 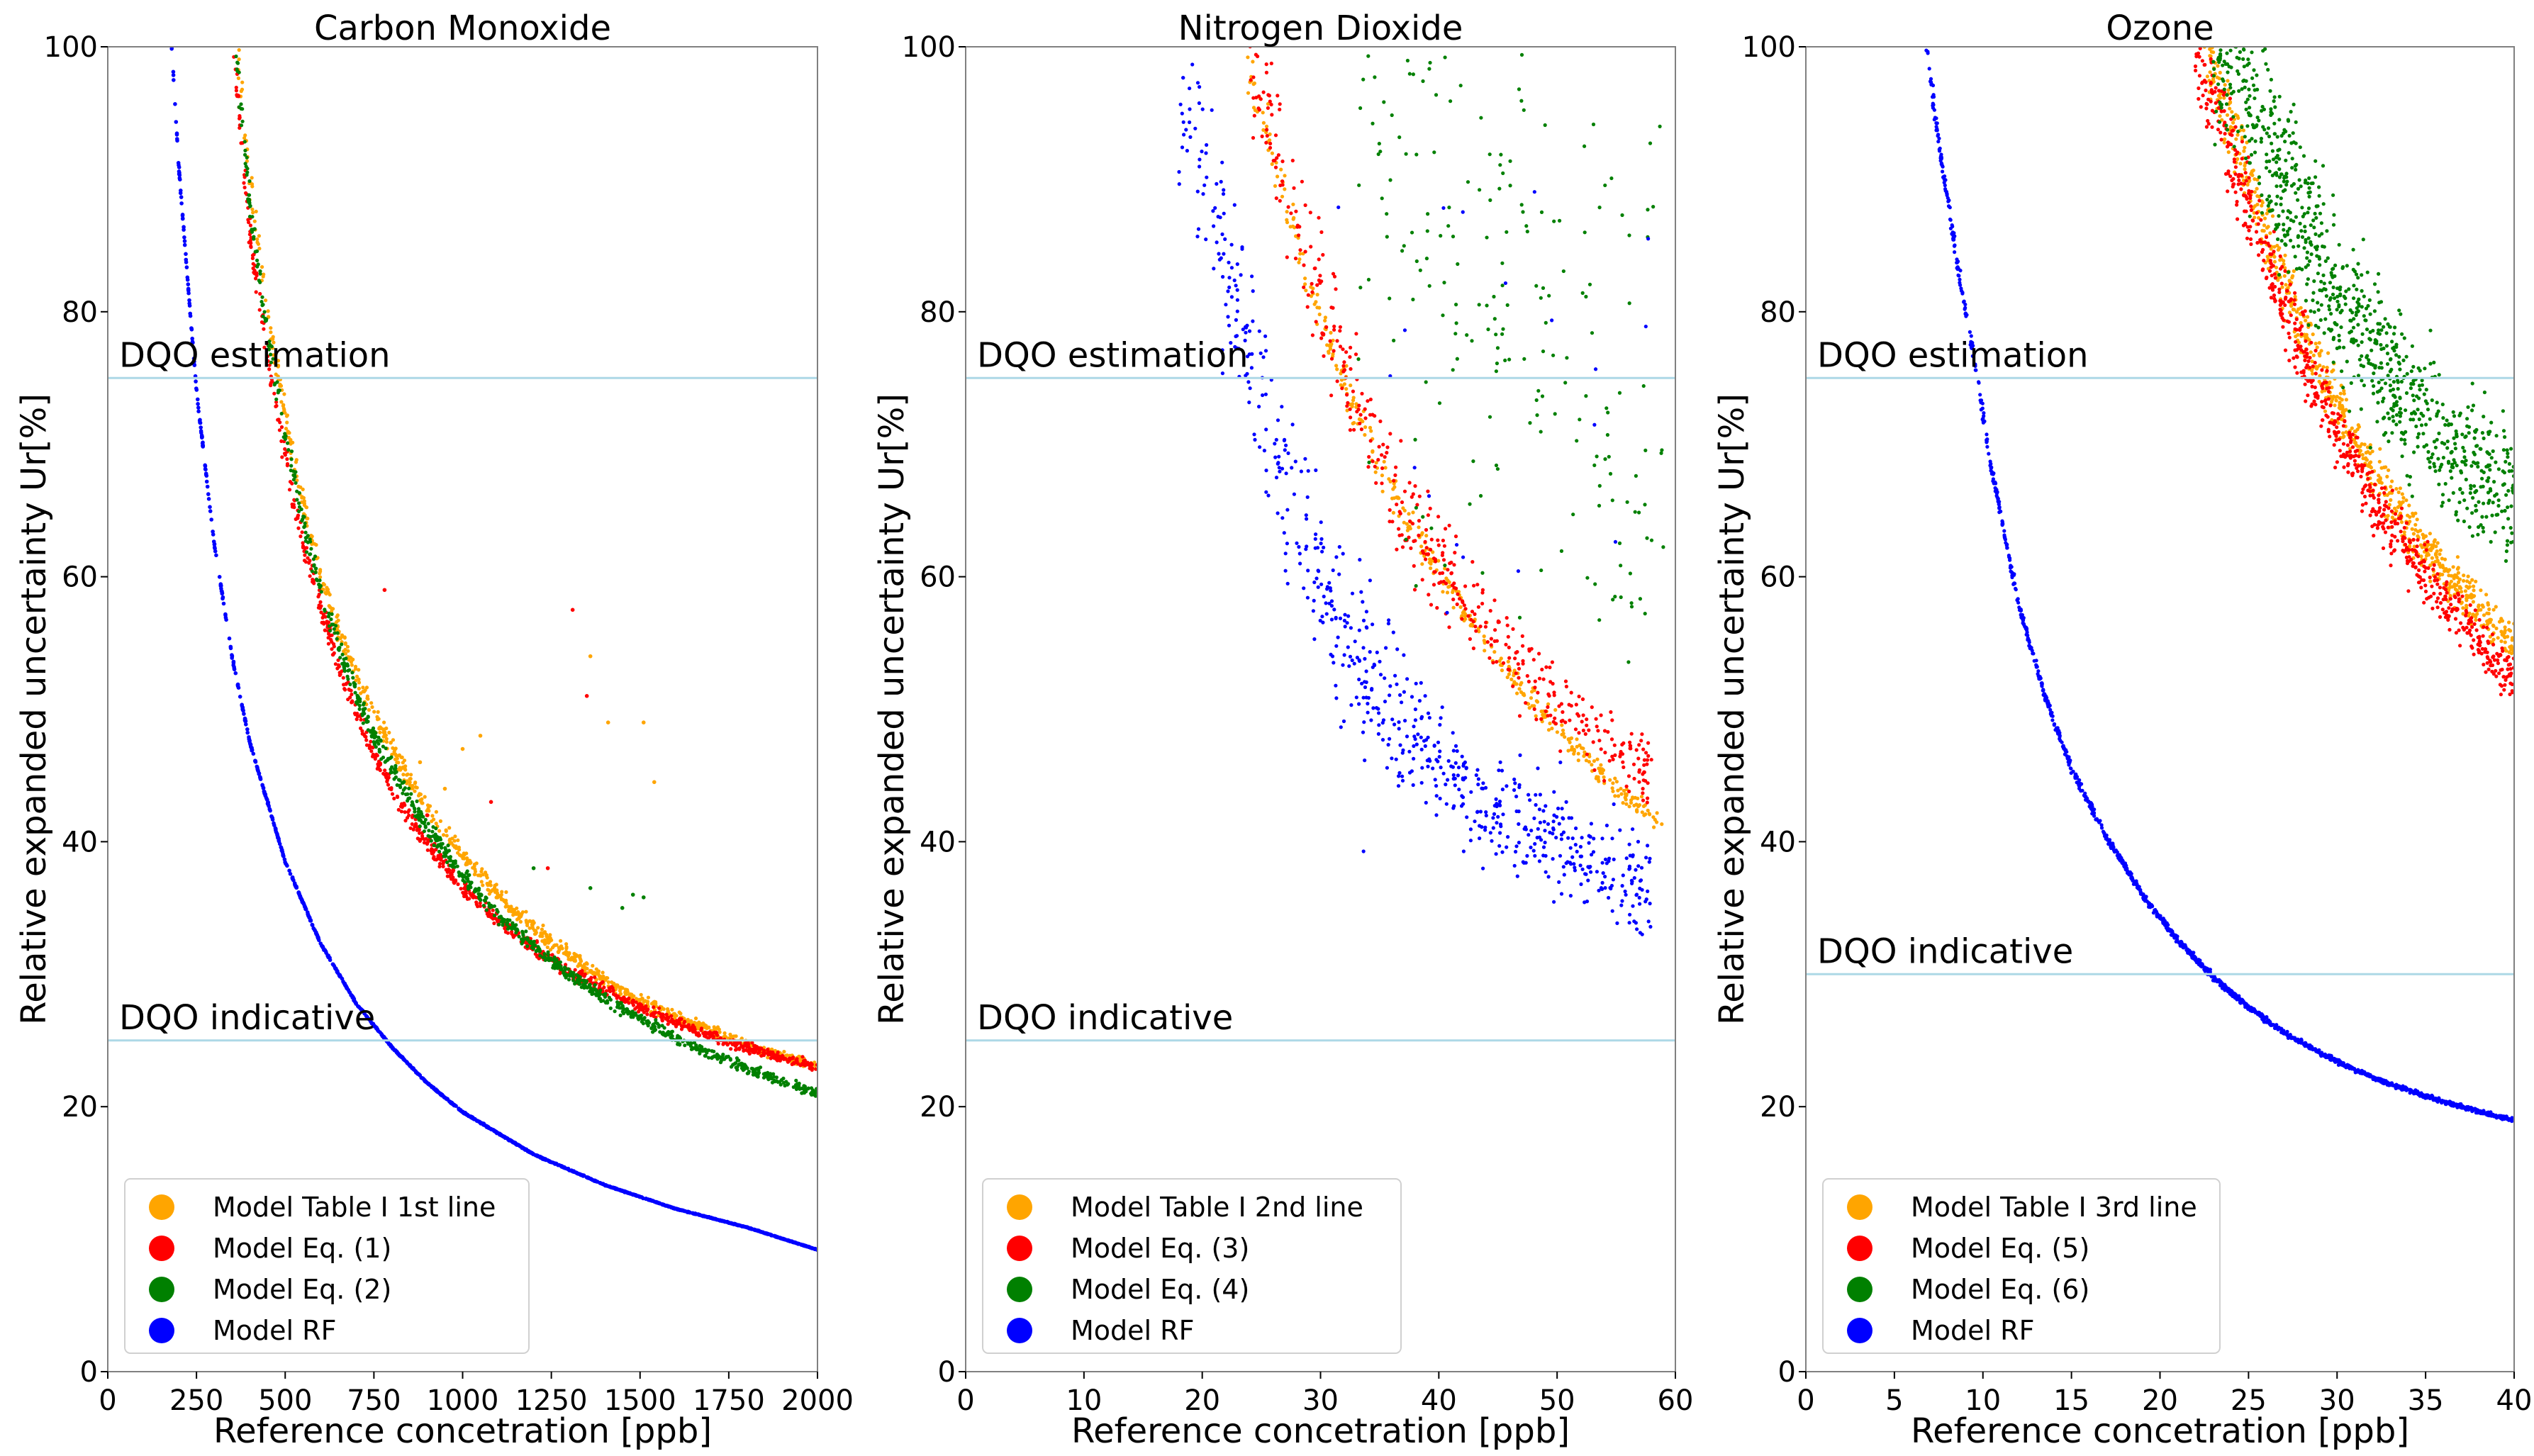 I want to click on y-tick-label: 60, so click(x=80, y=577).